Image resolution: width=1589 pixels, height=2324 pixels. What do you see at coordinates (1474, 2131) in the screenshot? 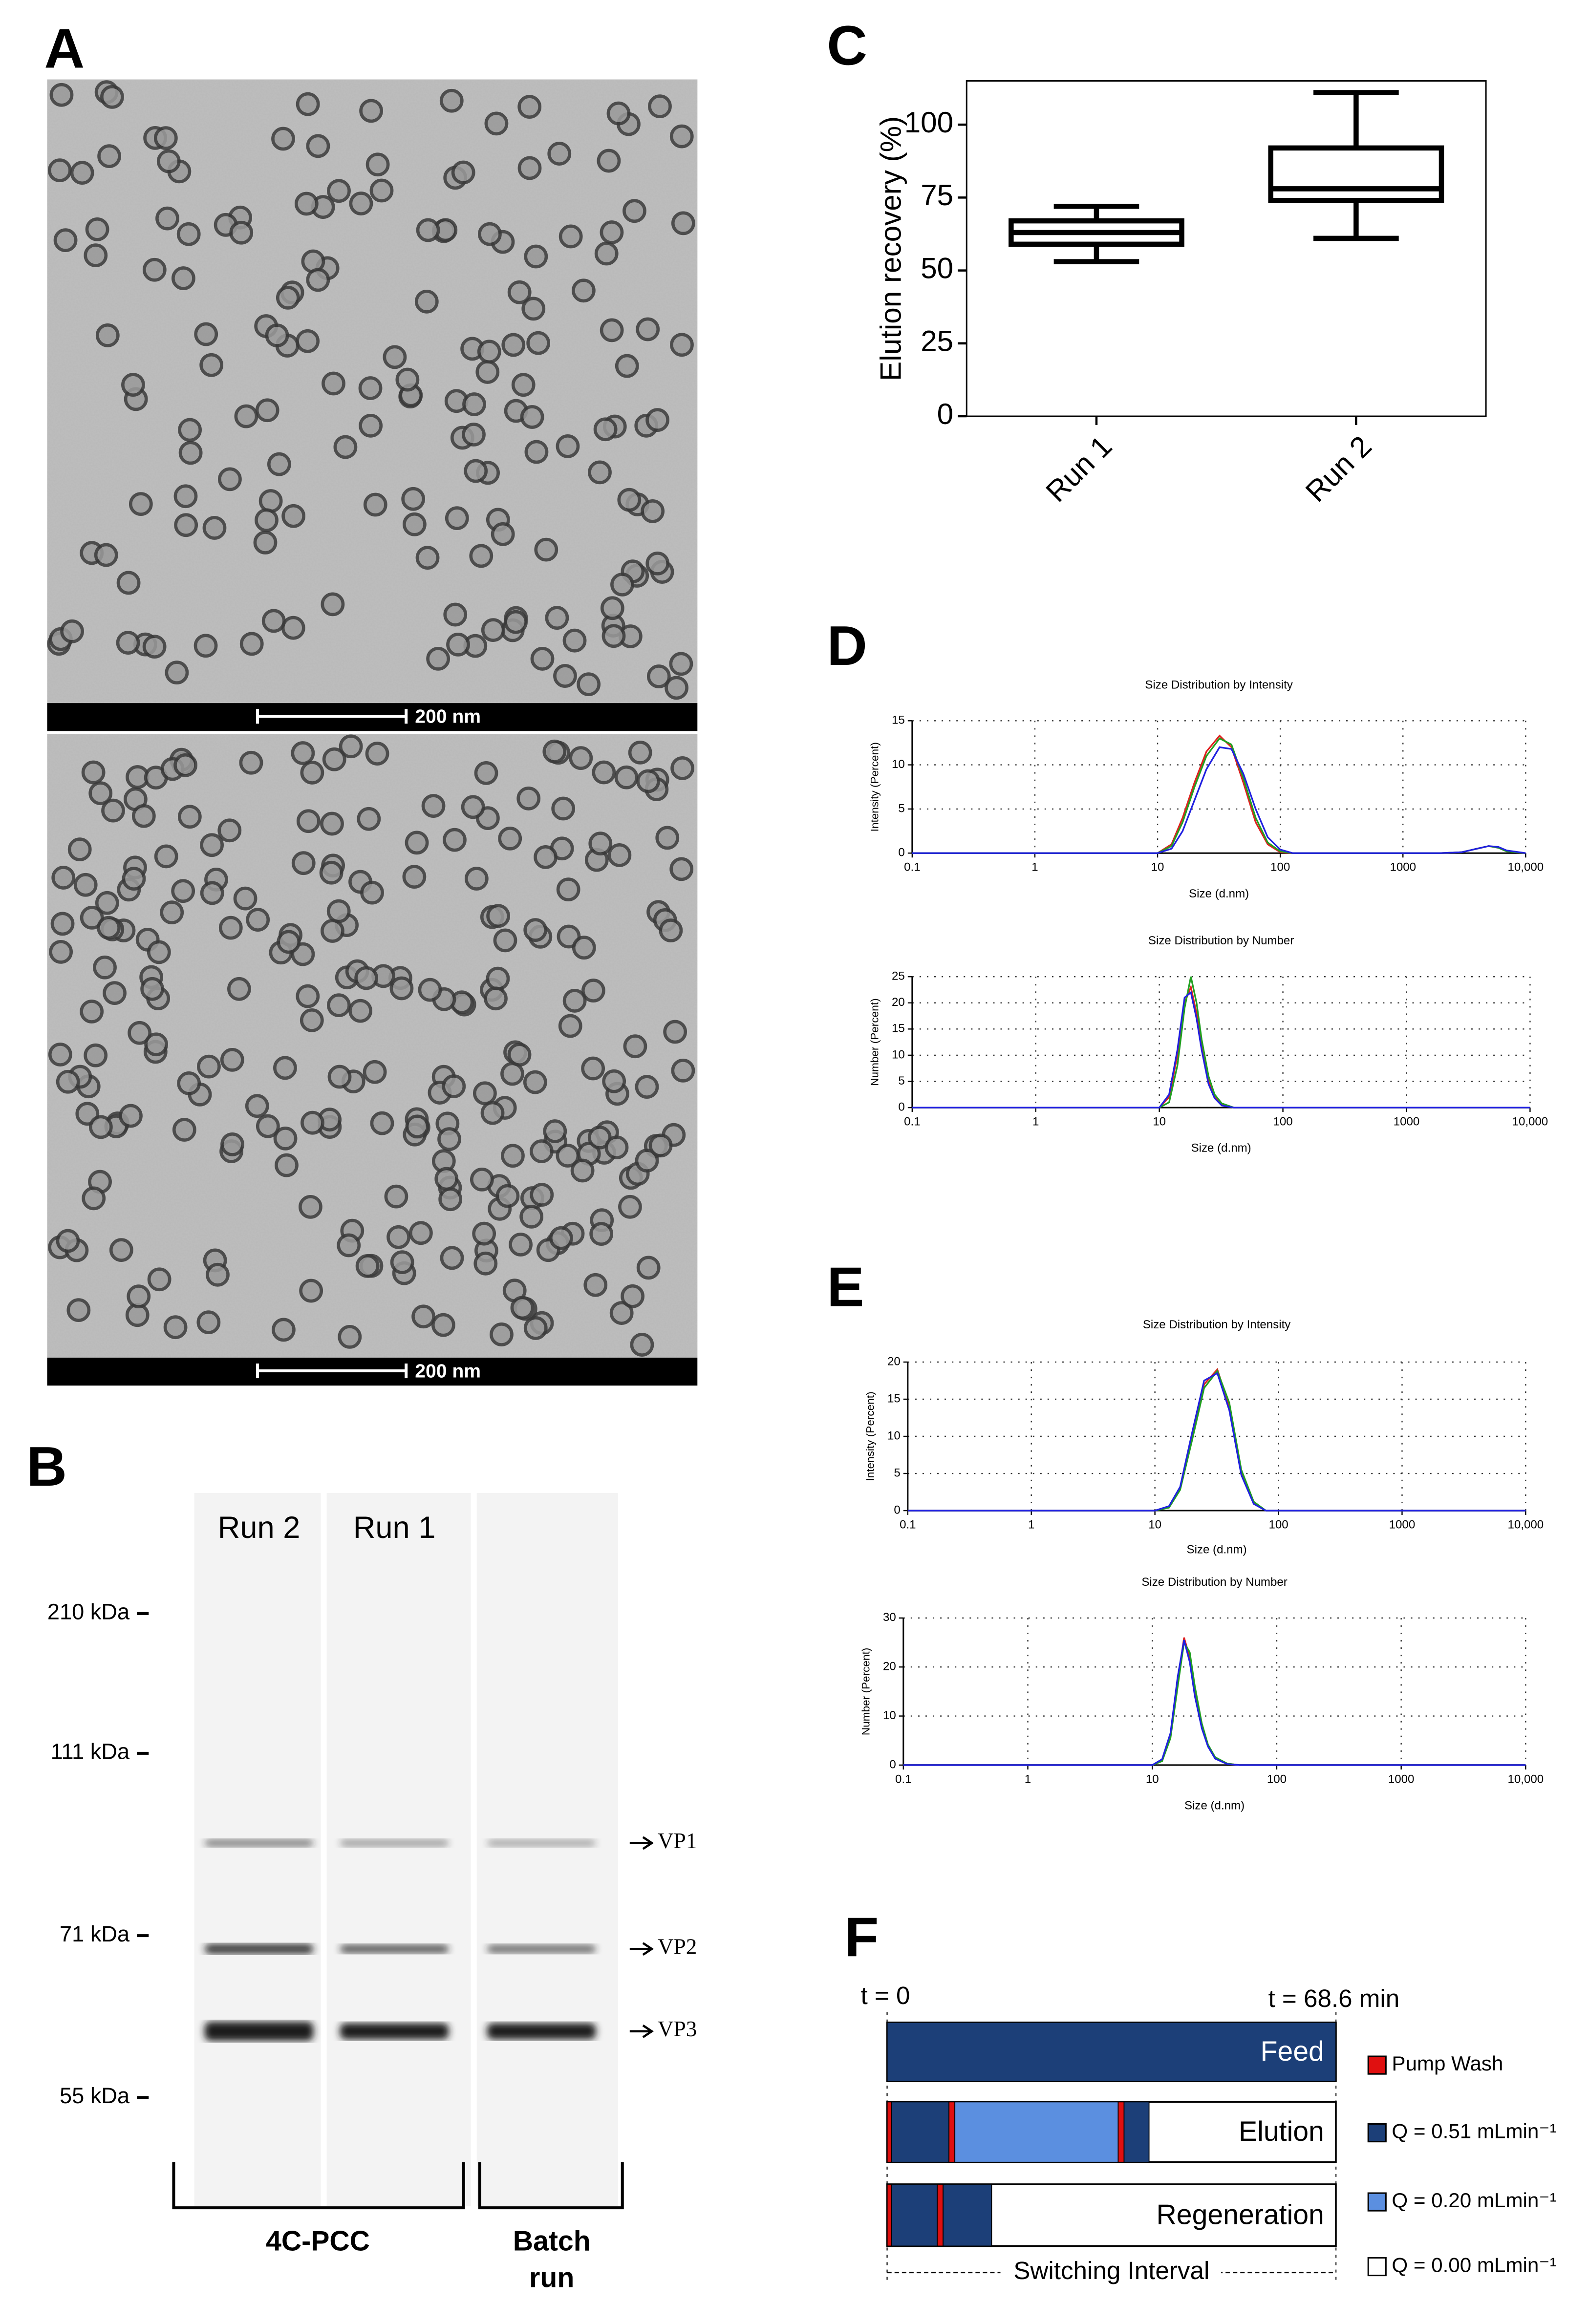
I see `legend-label: Q = 0.51 mLmin⁻¹` at bounding box center [1474, 2131].